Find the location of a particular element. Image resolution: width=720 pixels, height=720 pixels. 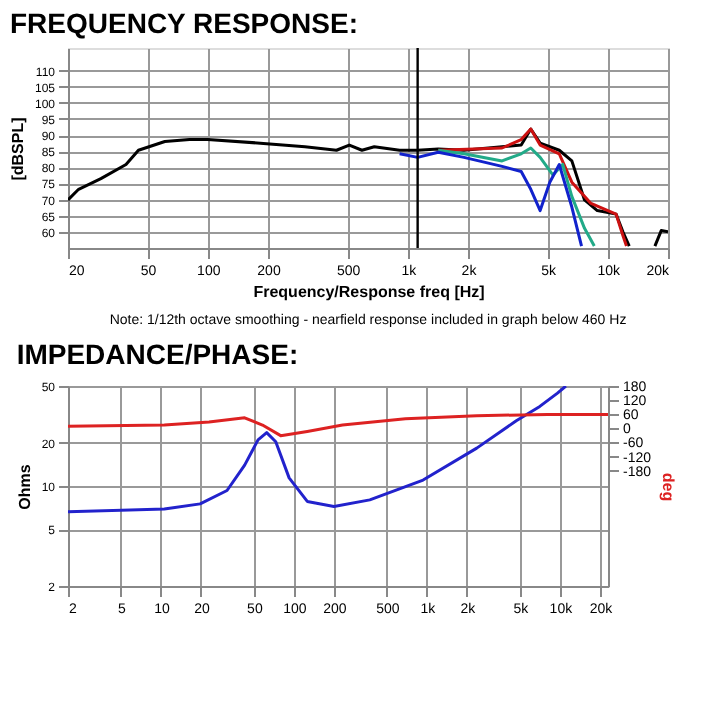

chart-title: IMPEDANCE/PHASE: is located at coordinates (157, 354).